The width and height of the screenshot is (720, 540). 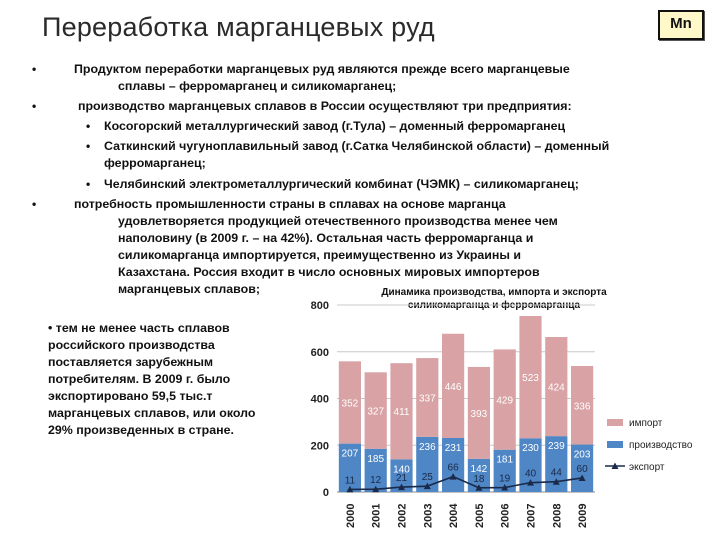 What do you see at coordinates (453, 448) in the screenshot?
I see `production-value-label: 231` at bounding box center [453, 448].